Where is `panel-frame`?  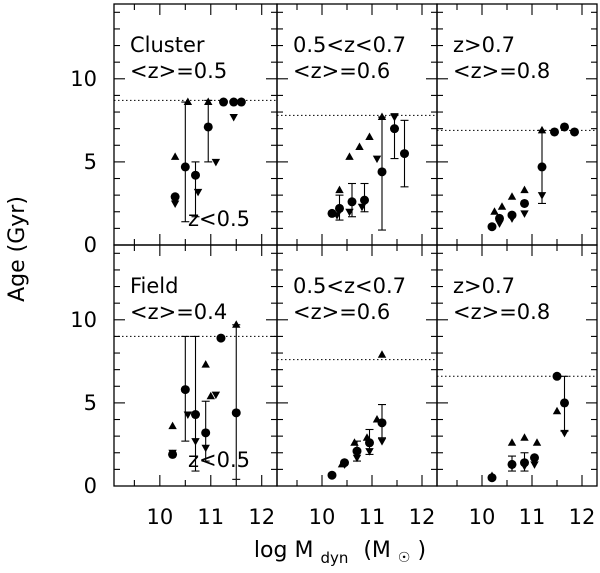
panel-frame is located at coordinates (517, 365).